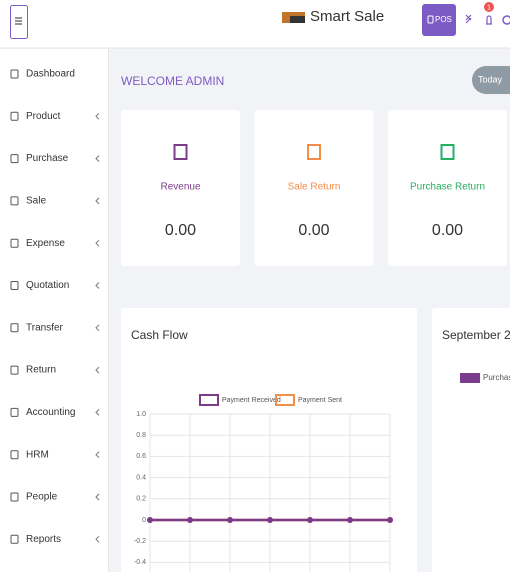 The height and width of the screenshot is (572, 510). I want to click on menu-item: Reports, so click(55, 539).